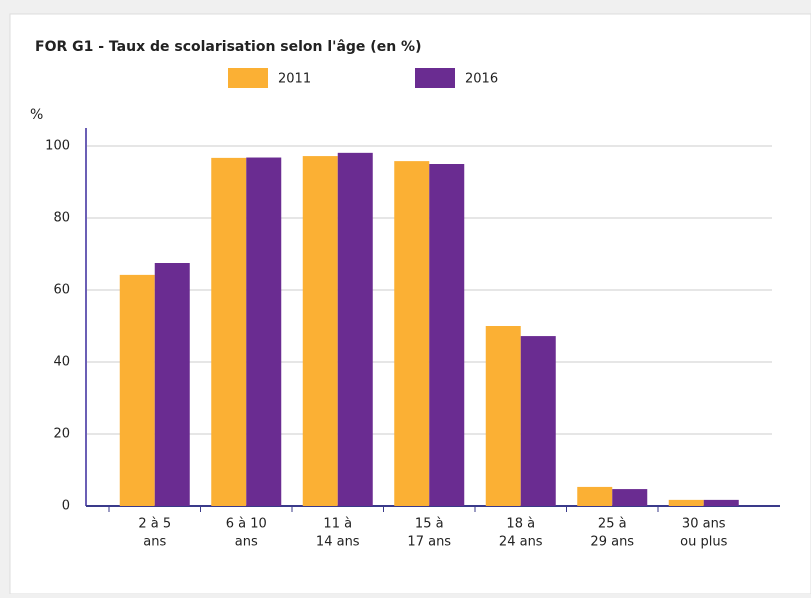 The image size is (811, 598). I want to click on y-tick-label: 80, so click(61, 218).